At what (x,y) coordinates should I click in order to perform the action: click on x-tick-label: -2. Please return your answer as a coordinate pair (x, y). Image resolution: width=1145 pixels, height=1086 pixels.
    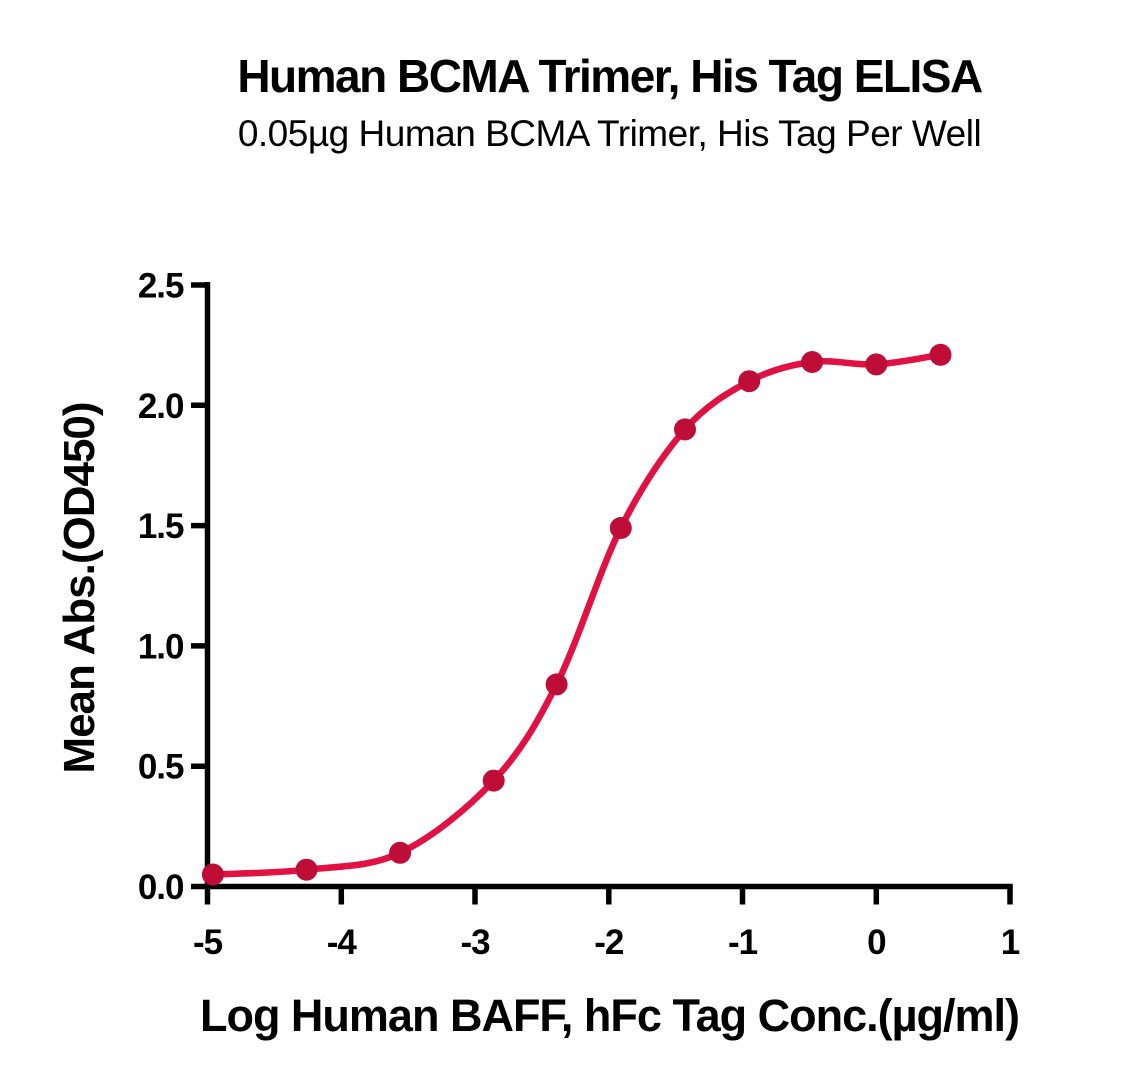
    Looking at the image, I should click on (609, 942).